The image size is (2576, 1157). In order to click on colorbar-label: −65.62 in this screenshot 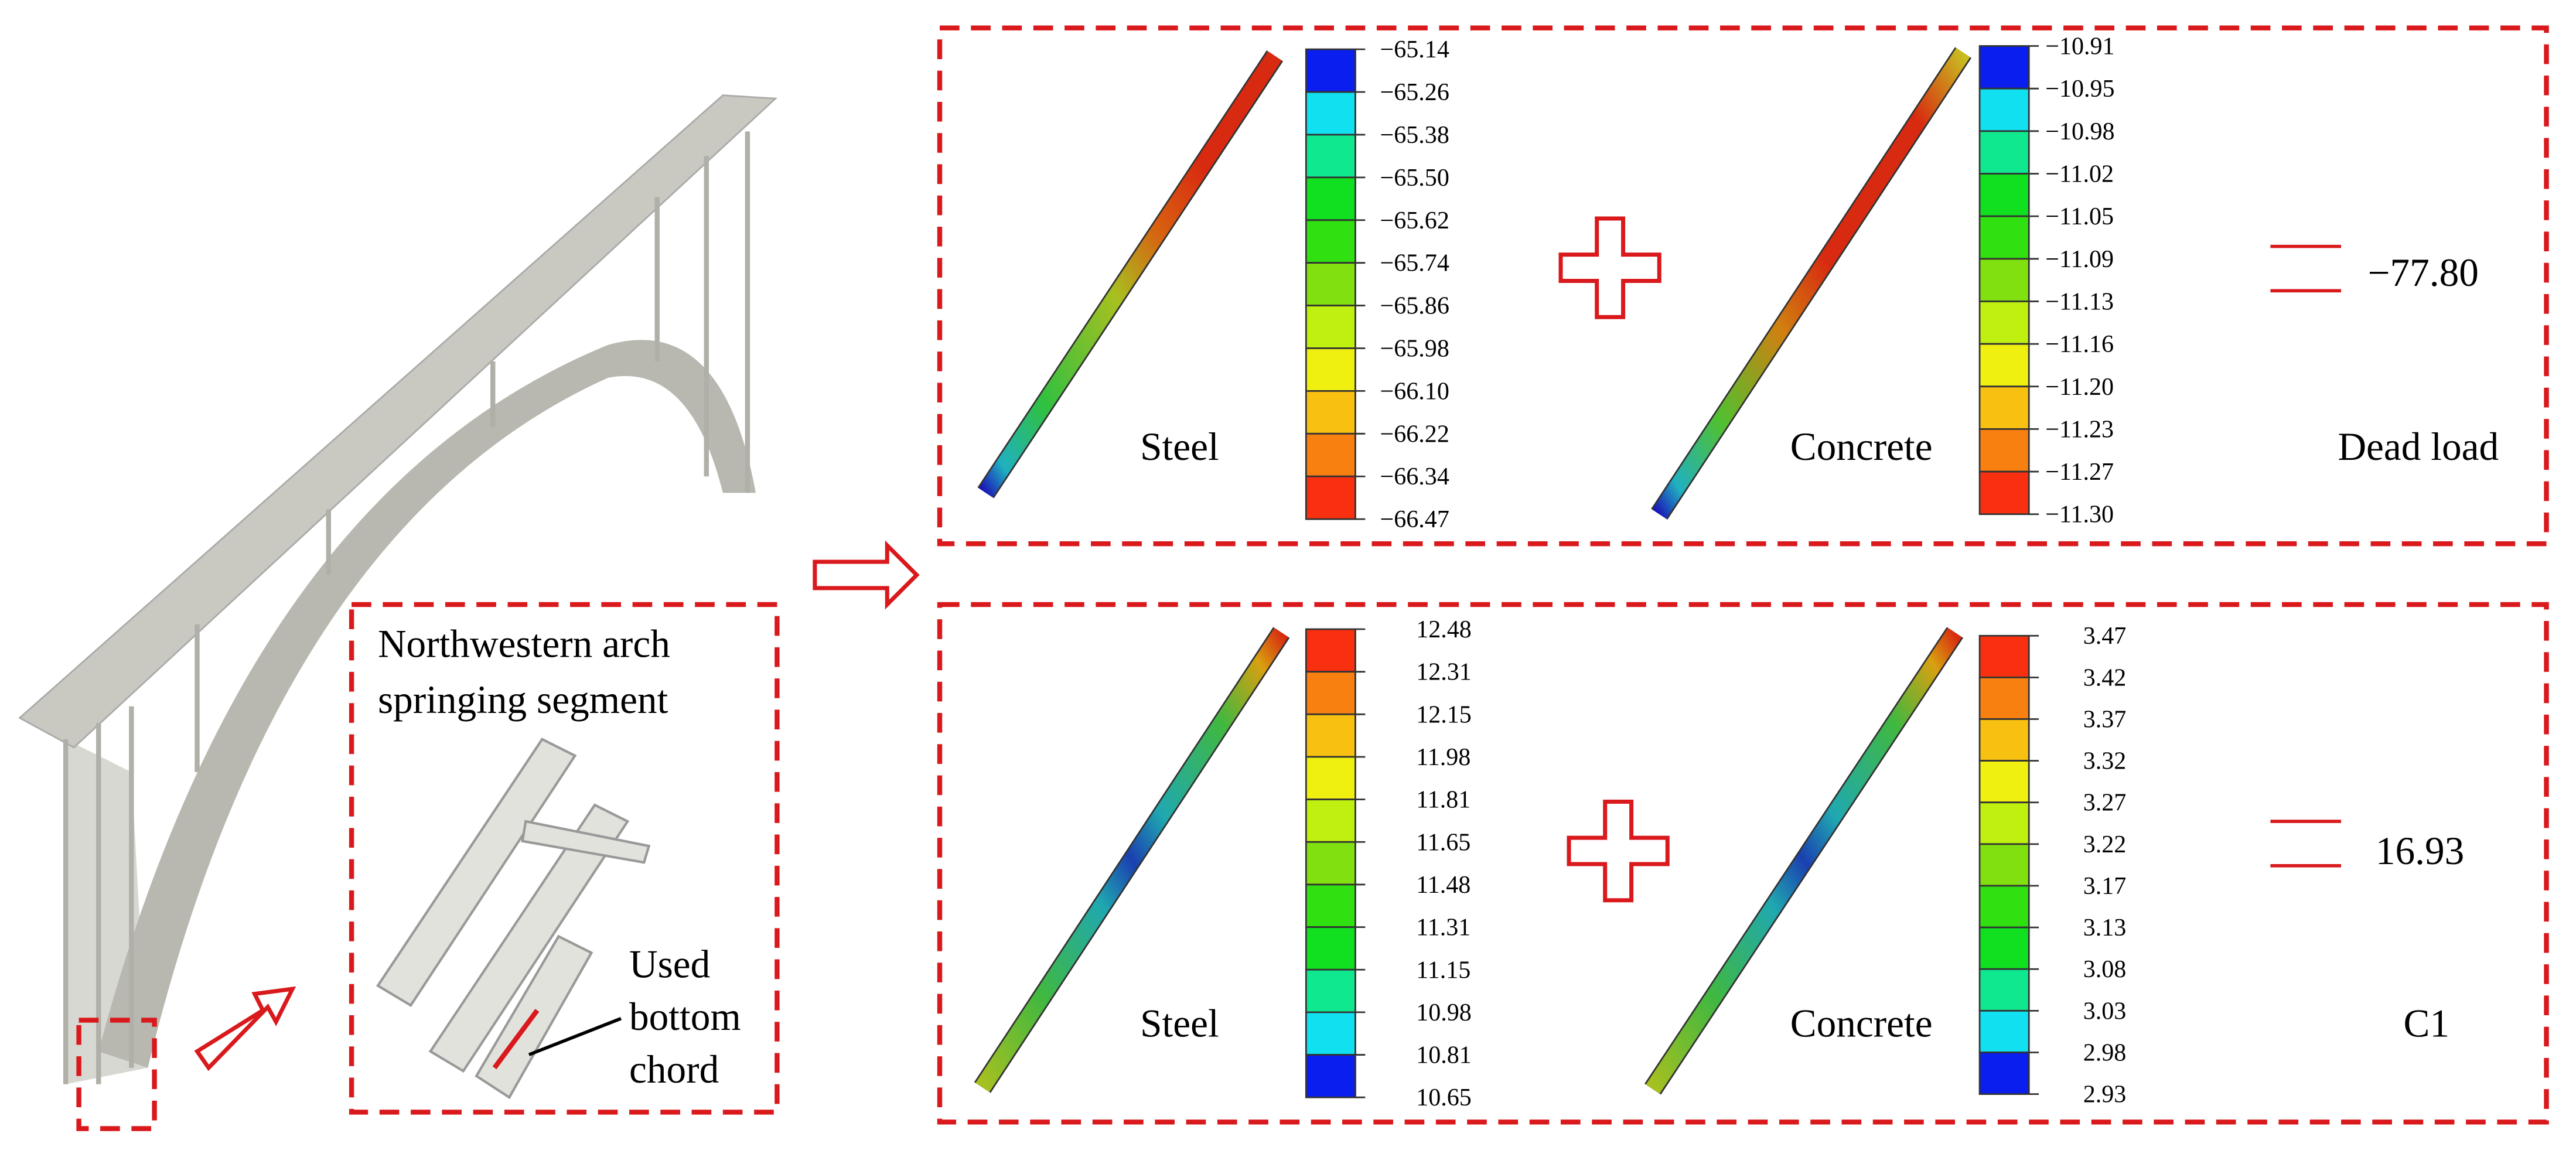, I will do `click(1414, 221)`.